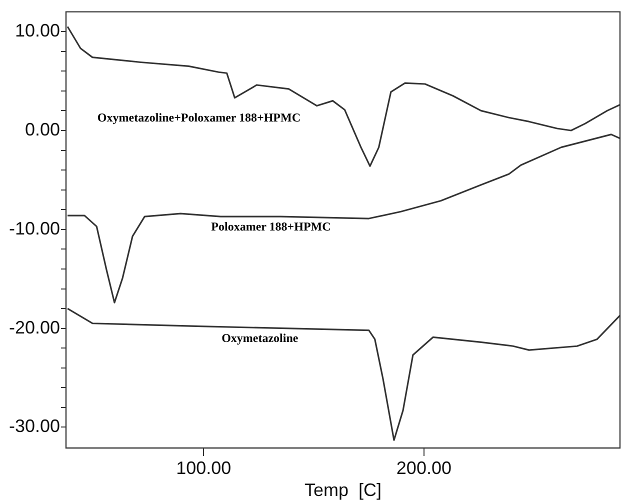 The height and width of the screenshot is (502, 621). What do you see at coordinates (42, 129) in the screenshot?
I see `y-tick-label: 0.00` at bounding box center [42, 129].